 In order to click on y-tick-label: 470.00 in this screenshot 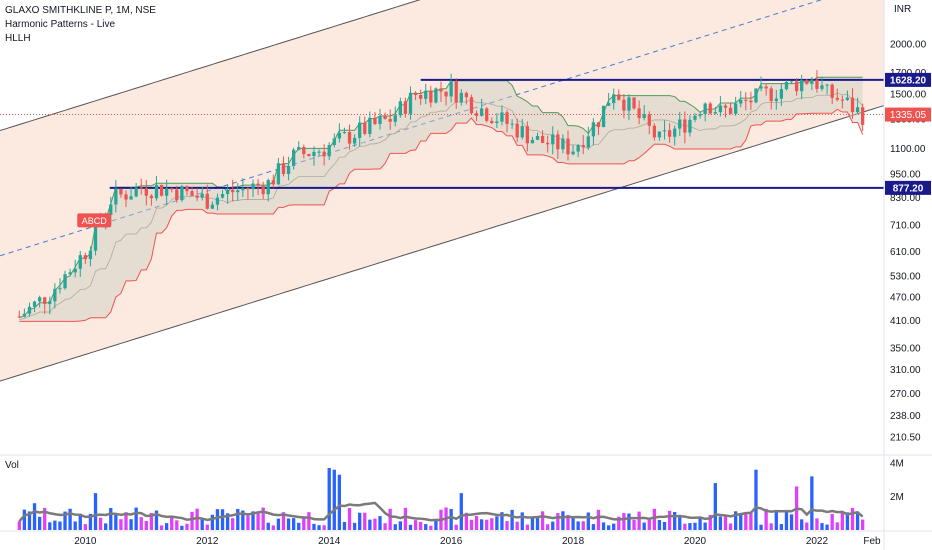, I will do `click(905, 297)`.